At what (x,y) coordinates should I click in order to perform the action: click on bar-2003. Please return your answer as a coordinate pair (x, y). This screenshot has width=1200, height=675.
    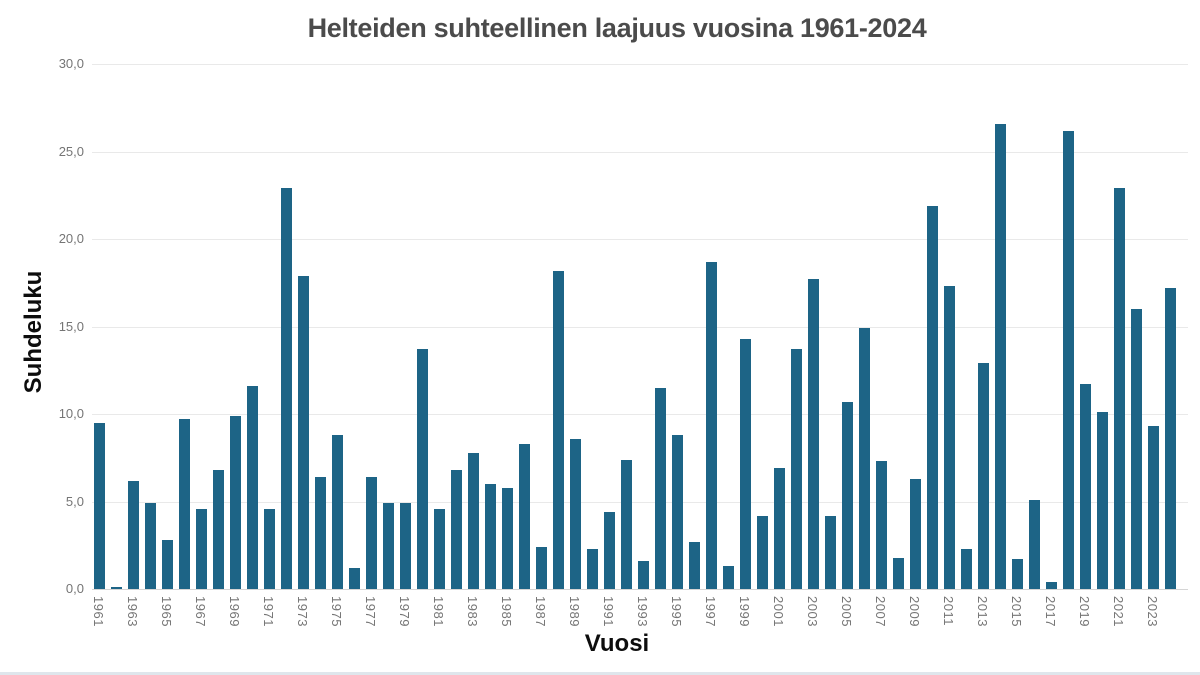
    Looking at the image, I should click on (813, 434).